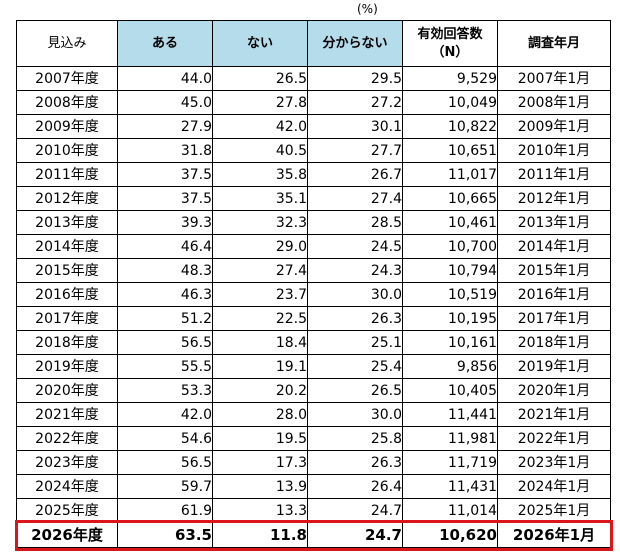  I want to click on unknown-cell: 27.4, so click(355, 198).